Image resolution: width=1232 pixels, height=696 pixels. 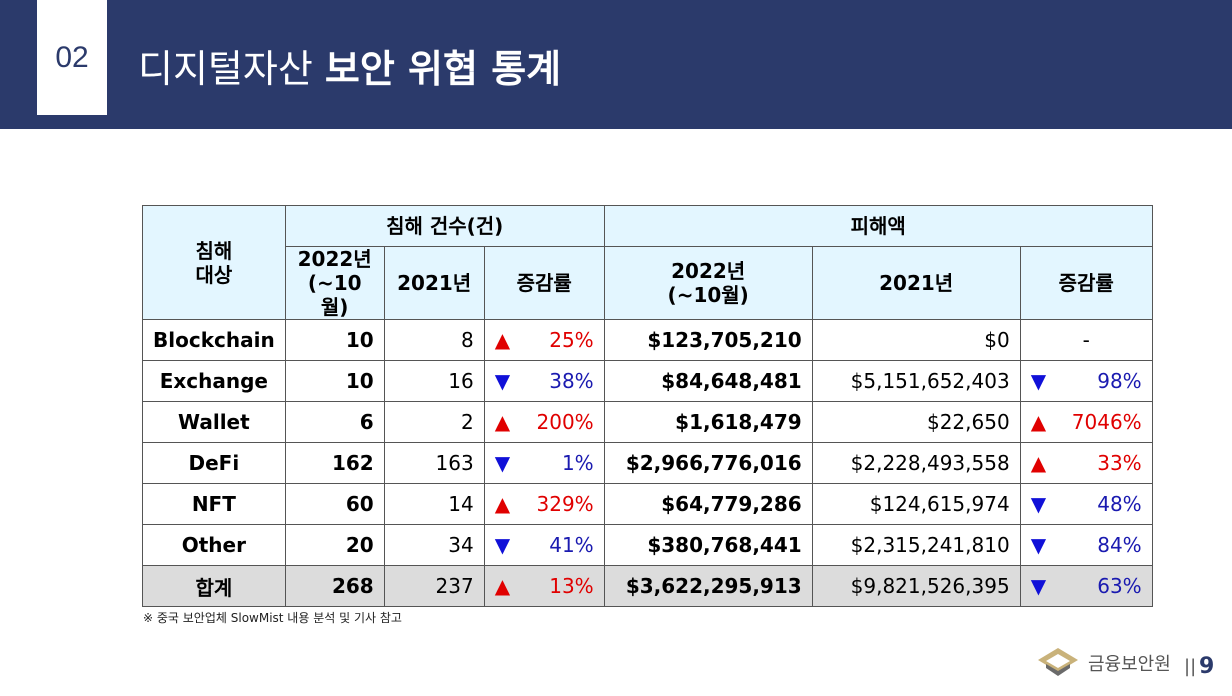 I want to click on section-number: 02, so click(x=72, y=57).